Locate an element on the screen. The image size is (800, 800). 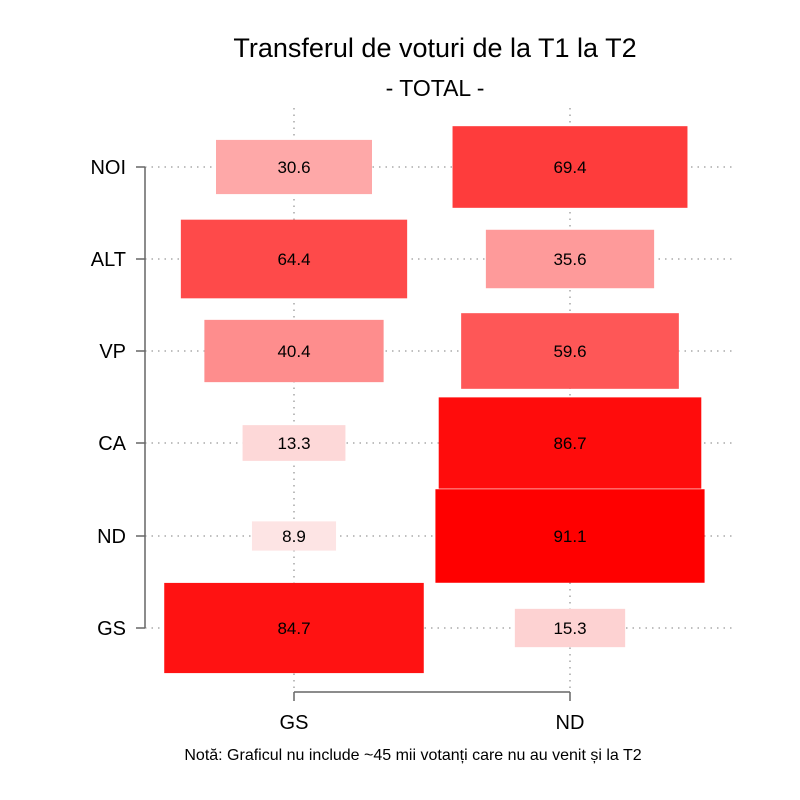
cell-label-alt-nd: 35.6 is located at coordinates (569, 259).